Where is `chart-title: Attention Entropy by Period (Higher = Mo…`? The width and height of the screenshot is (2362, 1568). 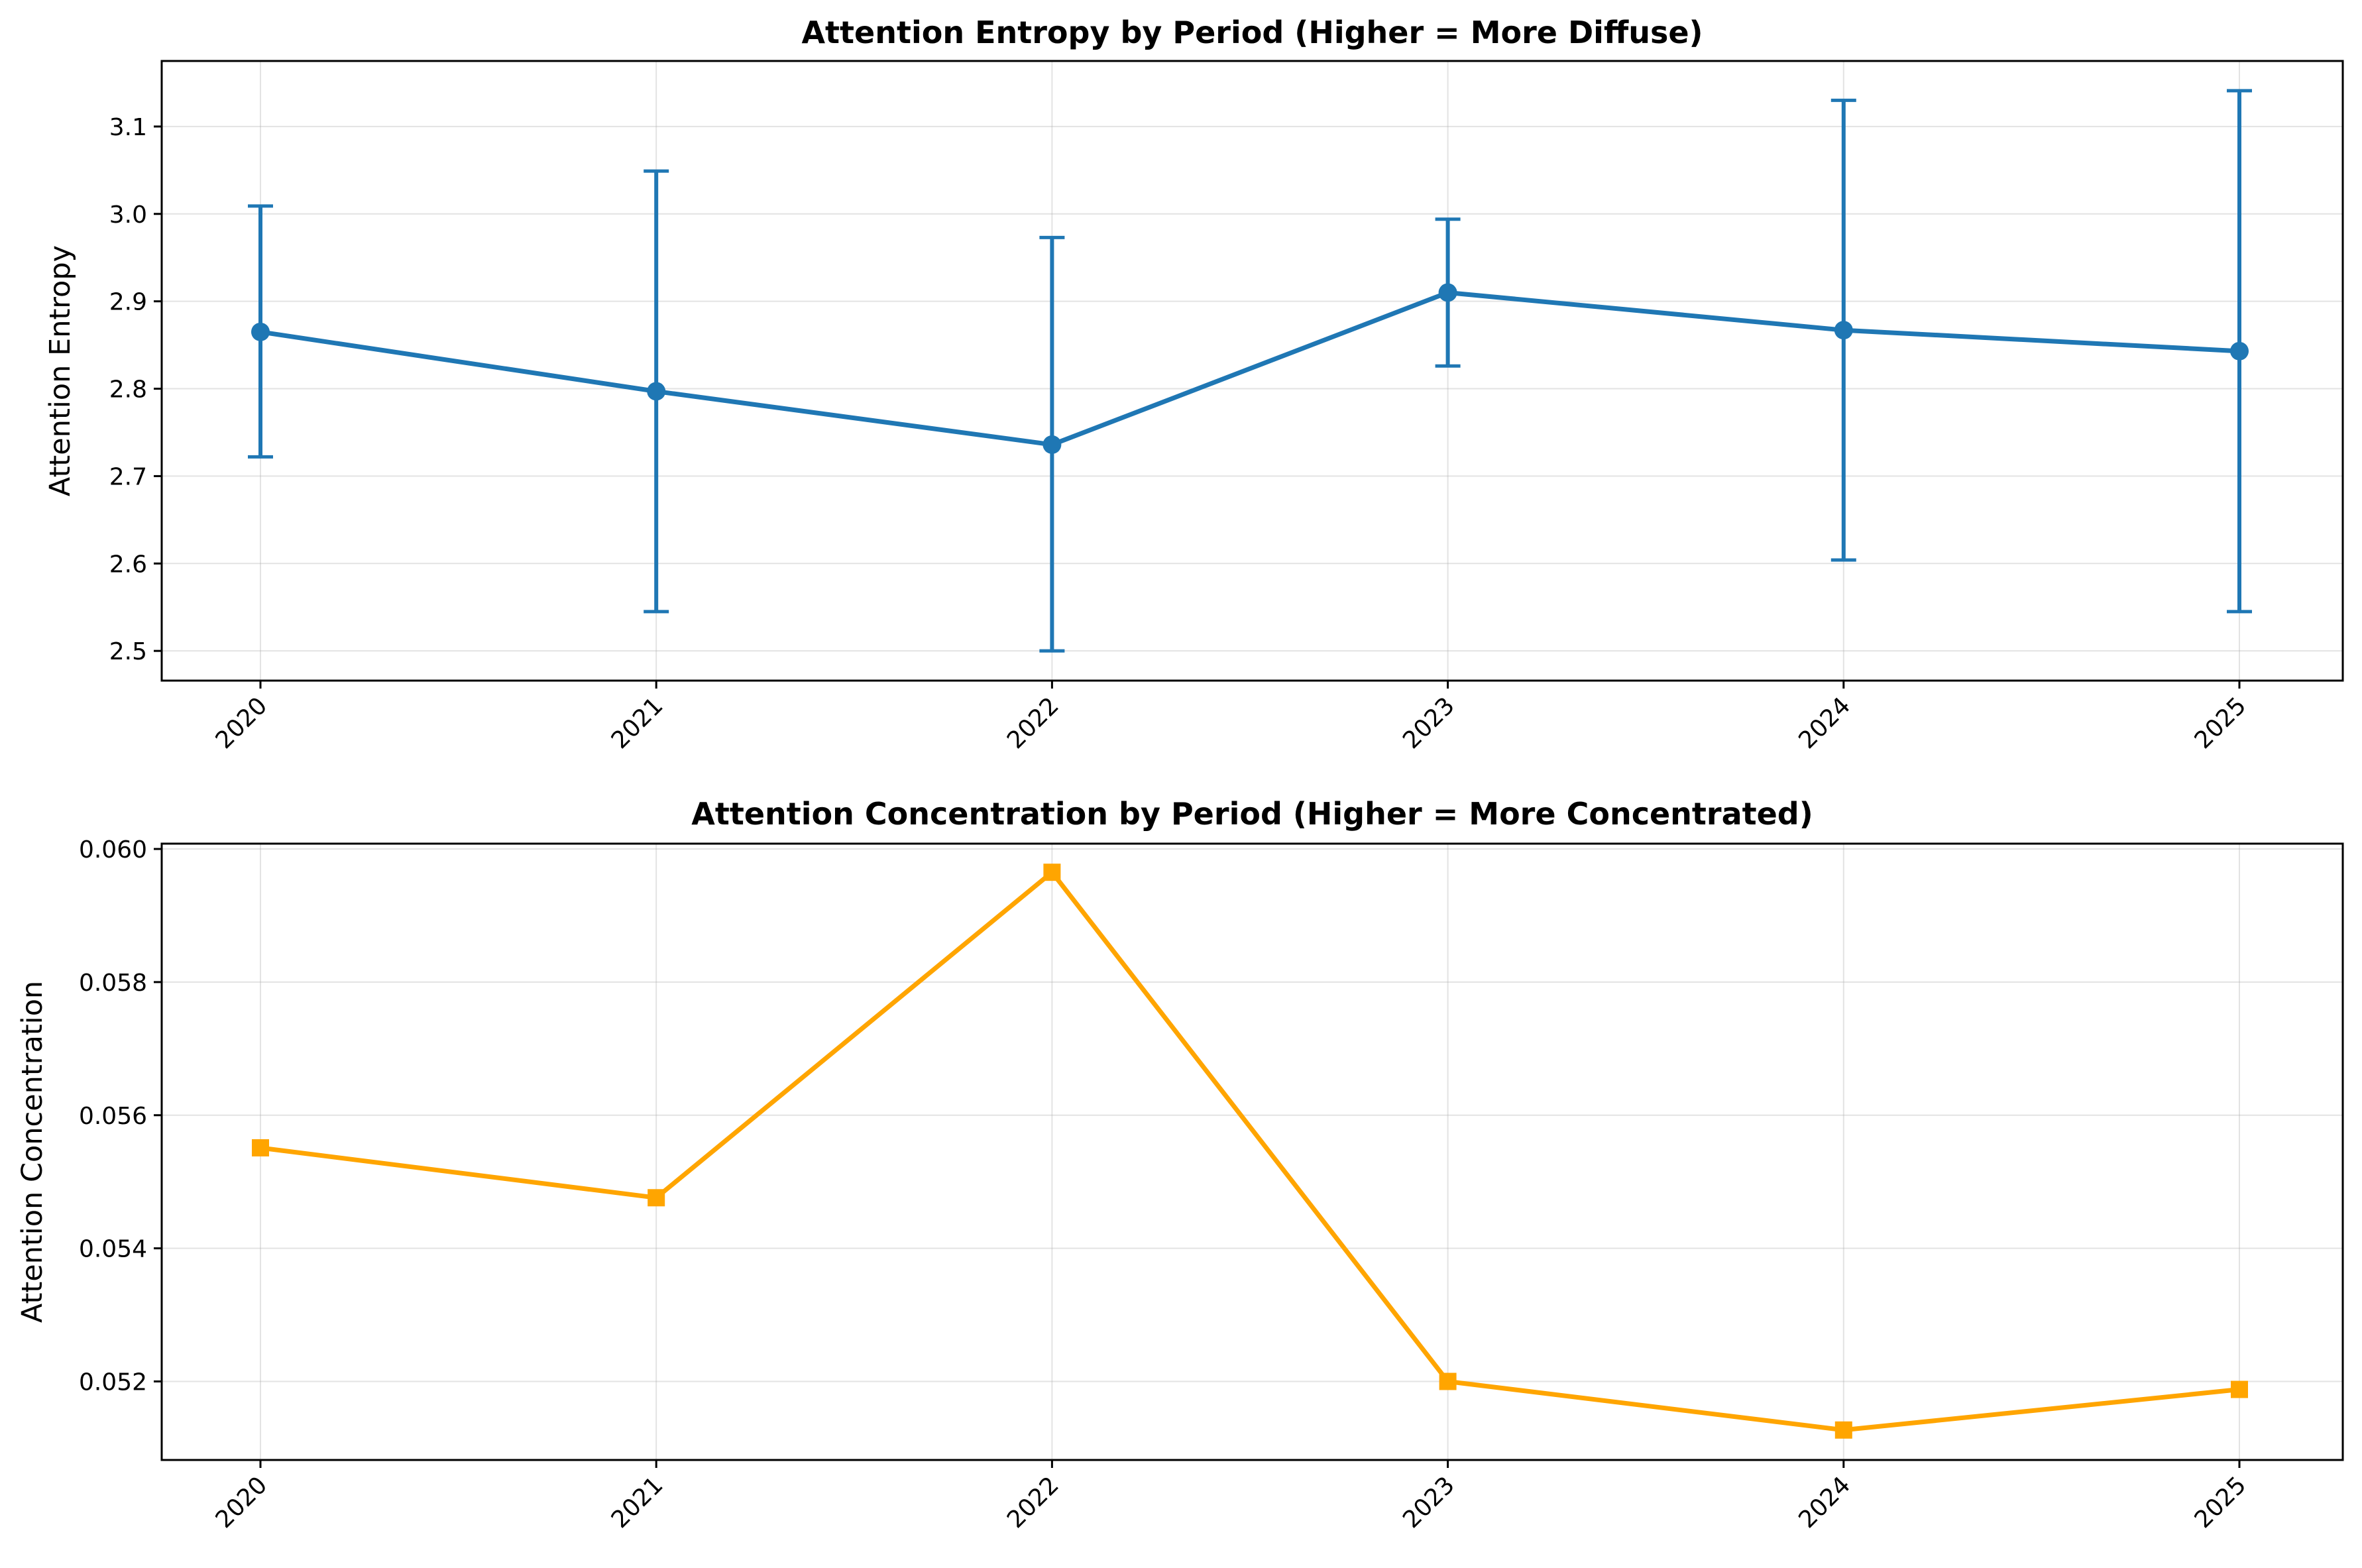 chart-title: Attention Entropy by Period (Higher = Mo… is located at coordinates (1252, 32).